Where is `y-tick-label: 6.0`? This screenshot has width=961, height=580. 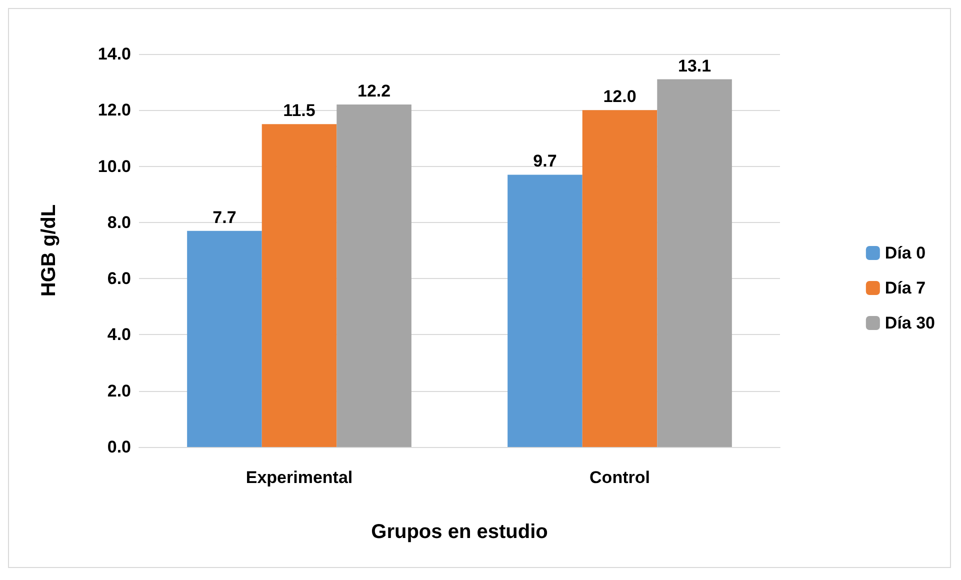
y-tick-label: 6.0 is located at coordinates (119, 278).